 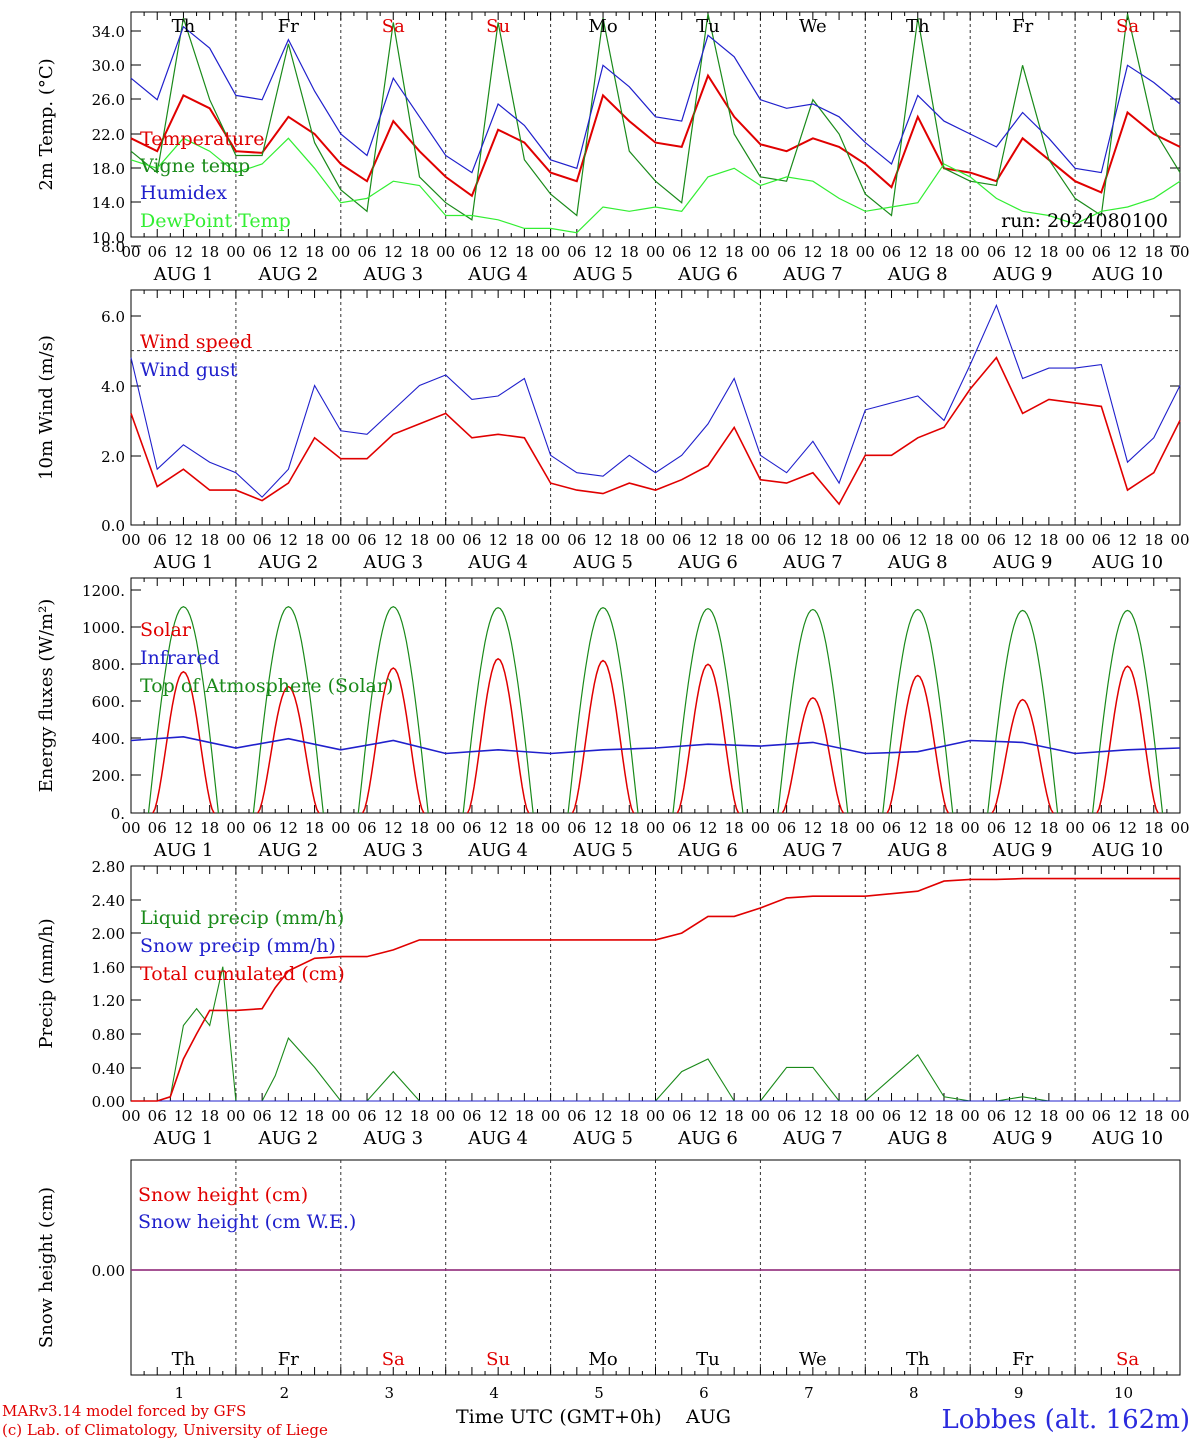 What do you see at coordinates (108, 901) in the screenshot?
I see `y-tick-label: 2.40` at bounding box center [108, 901].